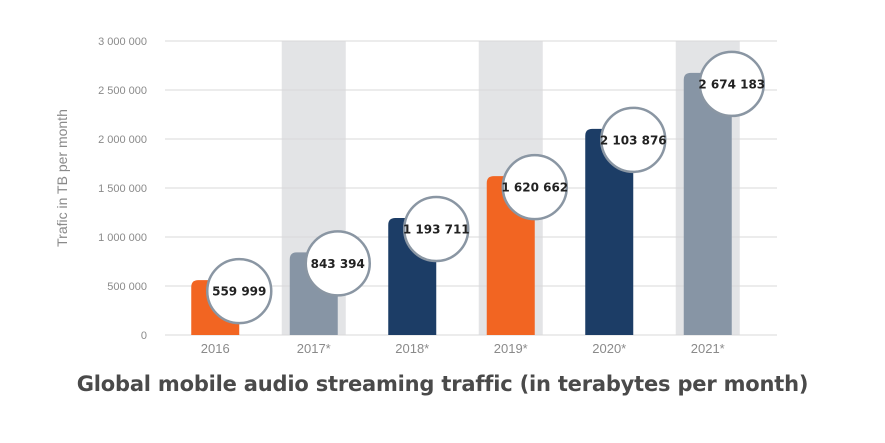 The height and width of the screenshot is (443, 885). I want to click on y-tick-label: 2 000 000, so click(122, 140).